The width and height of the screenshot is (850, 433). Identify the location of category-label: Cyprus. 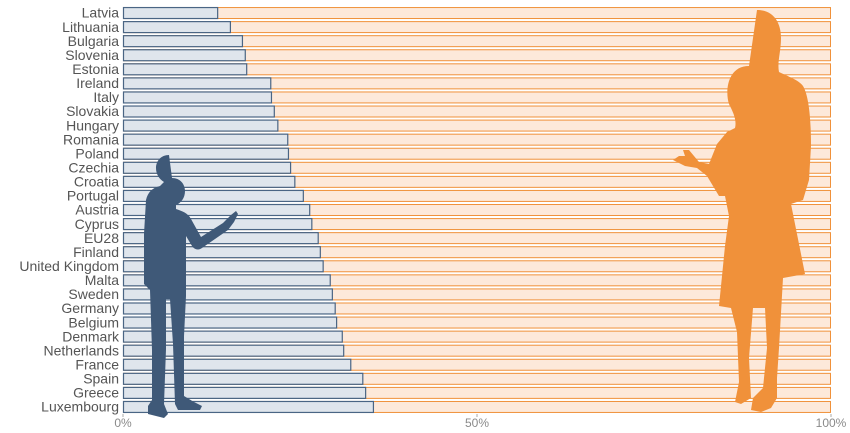
(97, 224).